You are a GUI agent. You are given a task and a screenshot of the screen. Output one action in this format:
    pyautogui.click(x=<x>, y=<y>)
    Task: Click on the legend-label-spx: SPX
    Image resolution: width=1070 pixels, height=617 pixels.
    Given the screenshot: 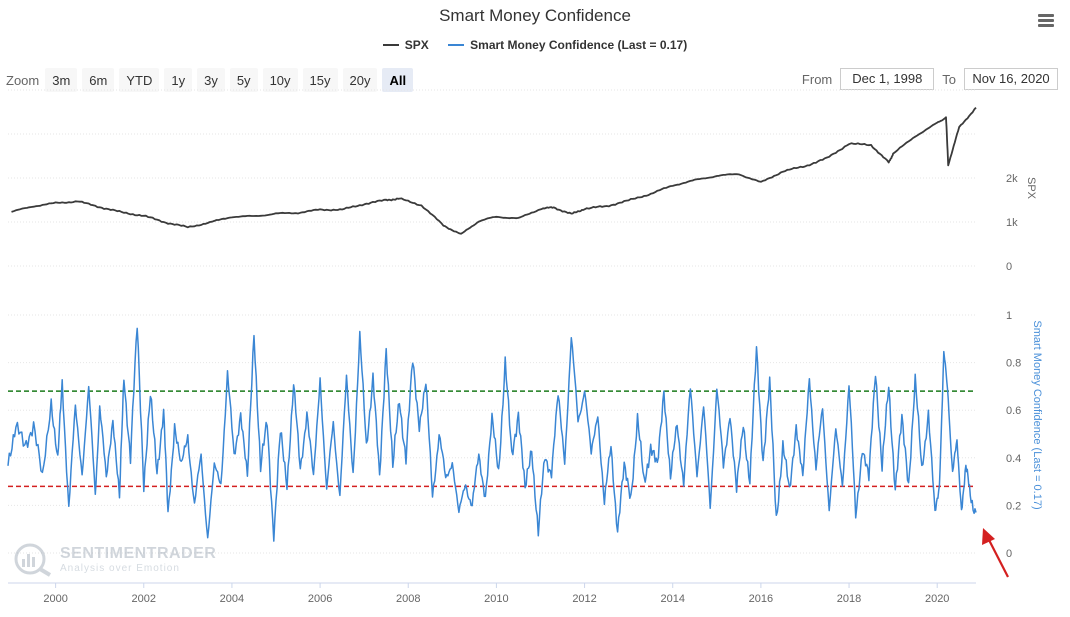 What is the action you would take?
    pyautogui.click(x=416, y=45)
    